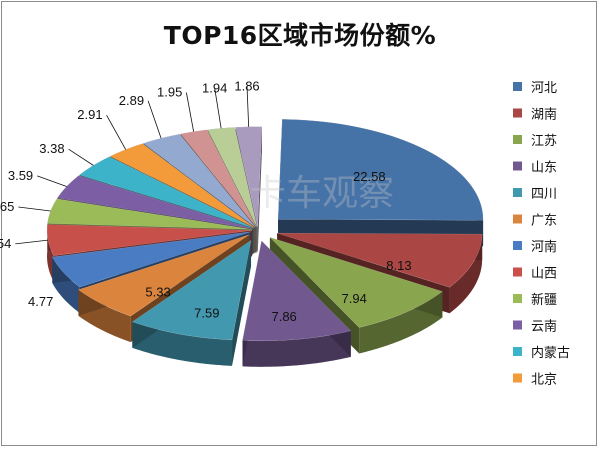 The height and width of the screenshot is (449, 600). What do you see at coordinates (544, 141) in the screenshot?
I see `legend-label-3: 江苏` at bounding box center [544, 141].